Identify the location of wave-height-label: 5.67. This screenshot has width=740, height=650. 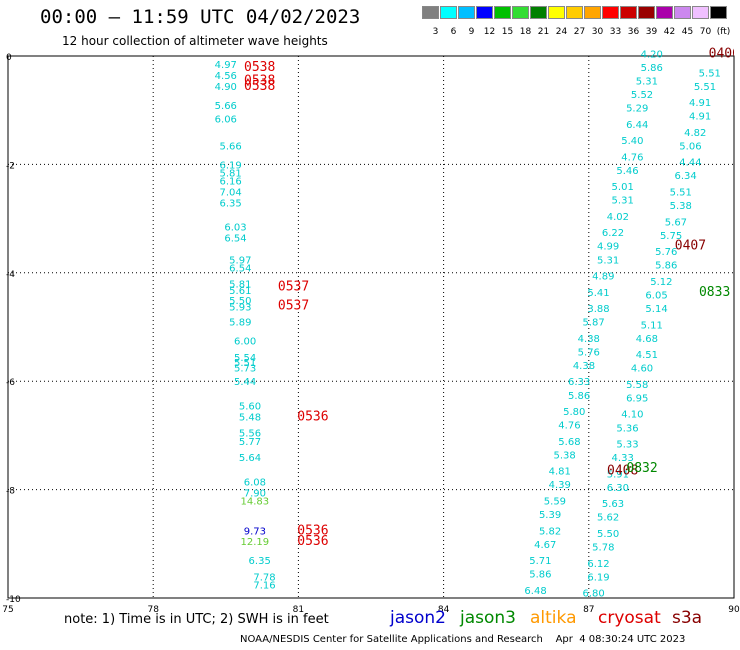
(676, 222).